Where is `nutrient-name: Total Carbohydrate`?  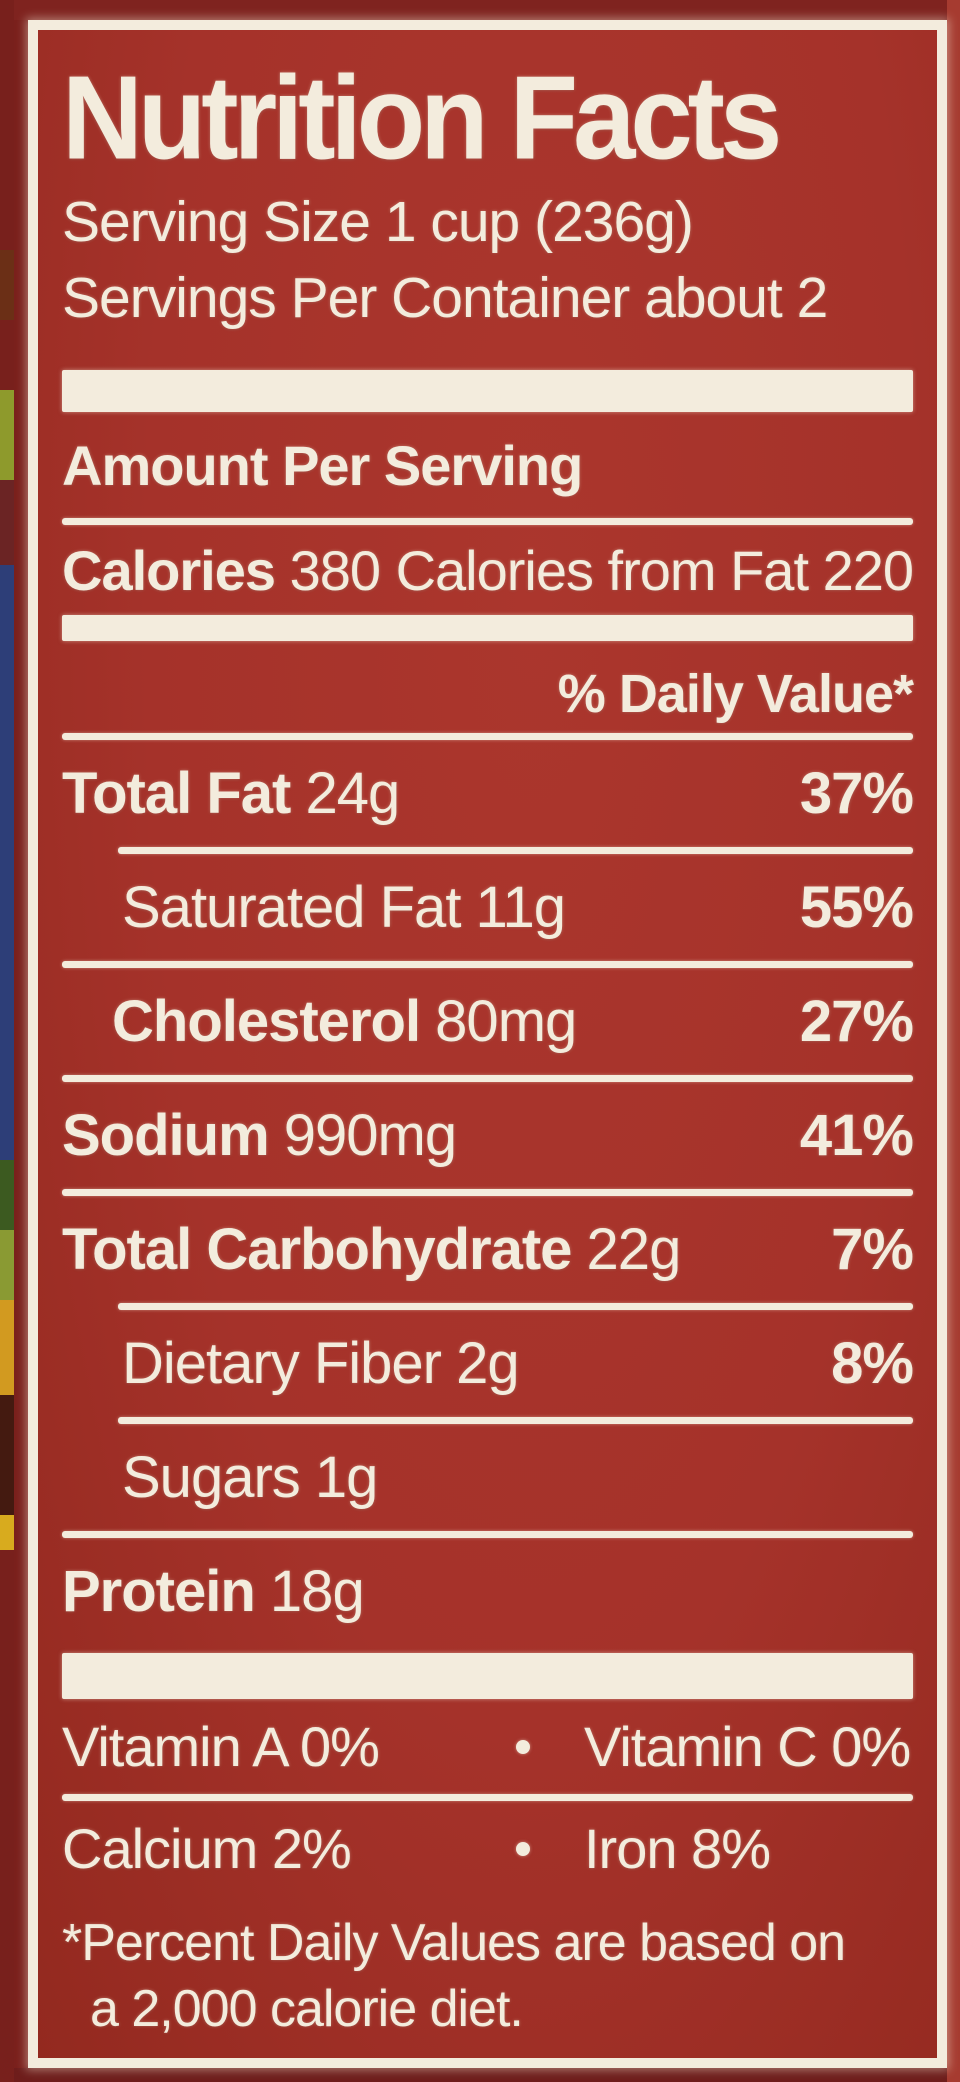 nutrient-name: Total Carbohydrate is located at coordinates (317, 1249).